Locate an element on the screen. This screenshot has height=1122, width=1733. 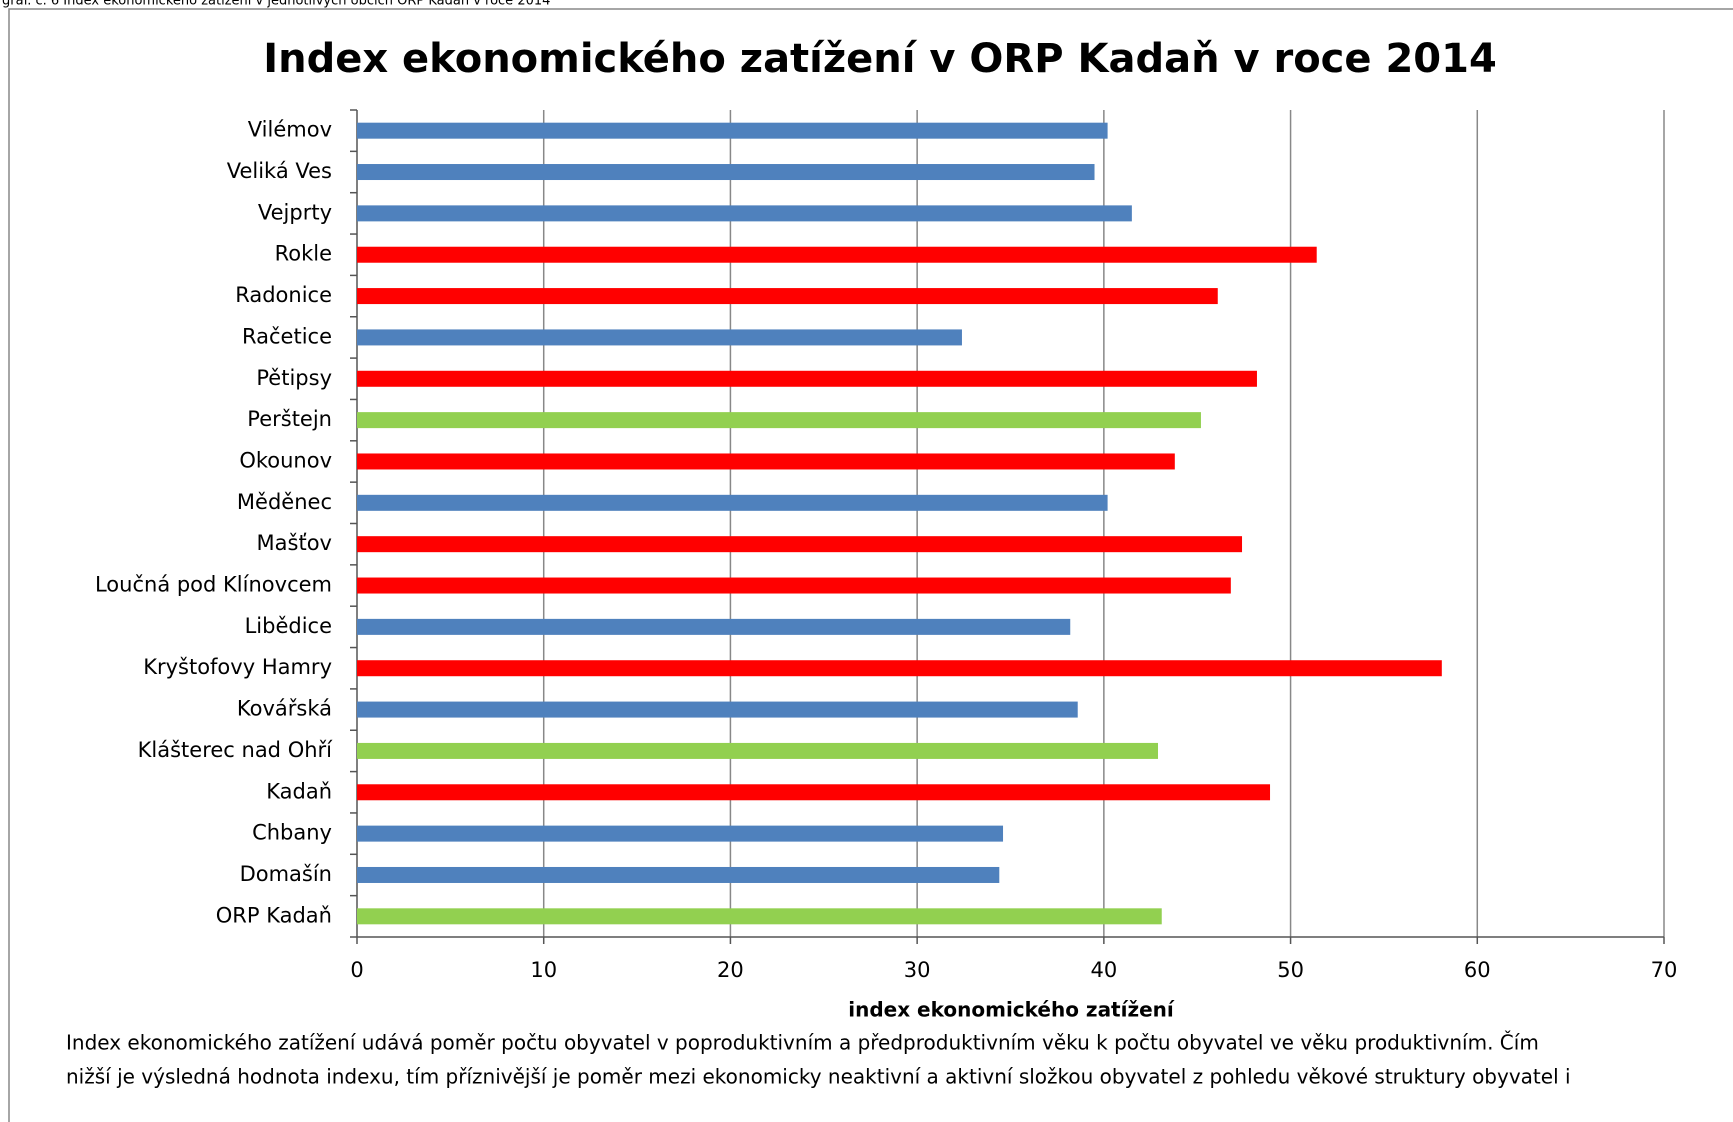
x-tick-label: 50 is located at coordinates (1290, 970).